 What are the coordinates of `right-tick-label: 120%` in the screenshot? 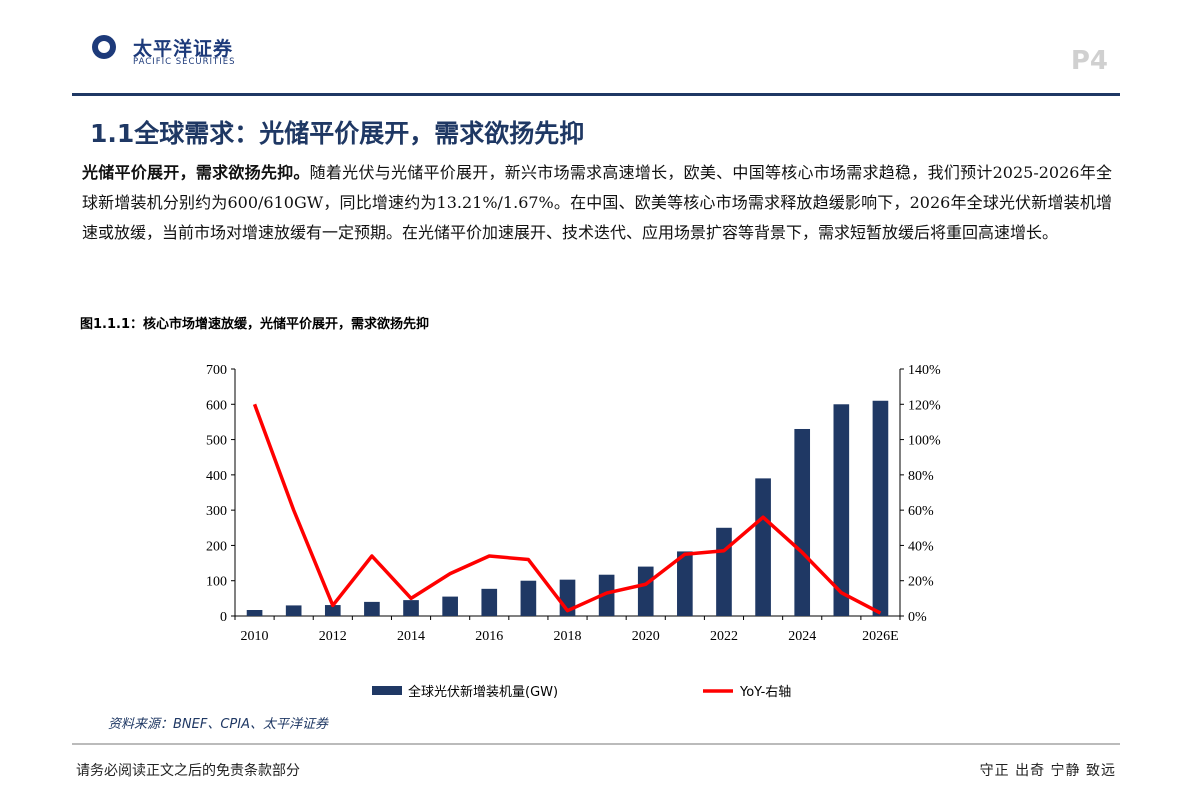 It's located at (924, 405).